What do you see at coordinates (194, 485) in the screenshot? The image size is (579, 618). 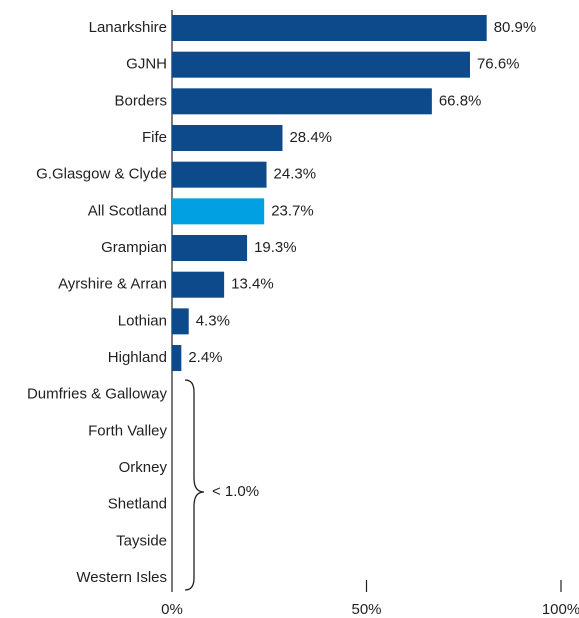 I see `brace` at bounding box center [194, 485].